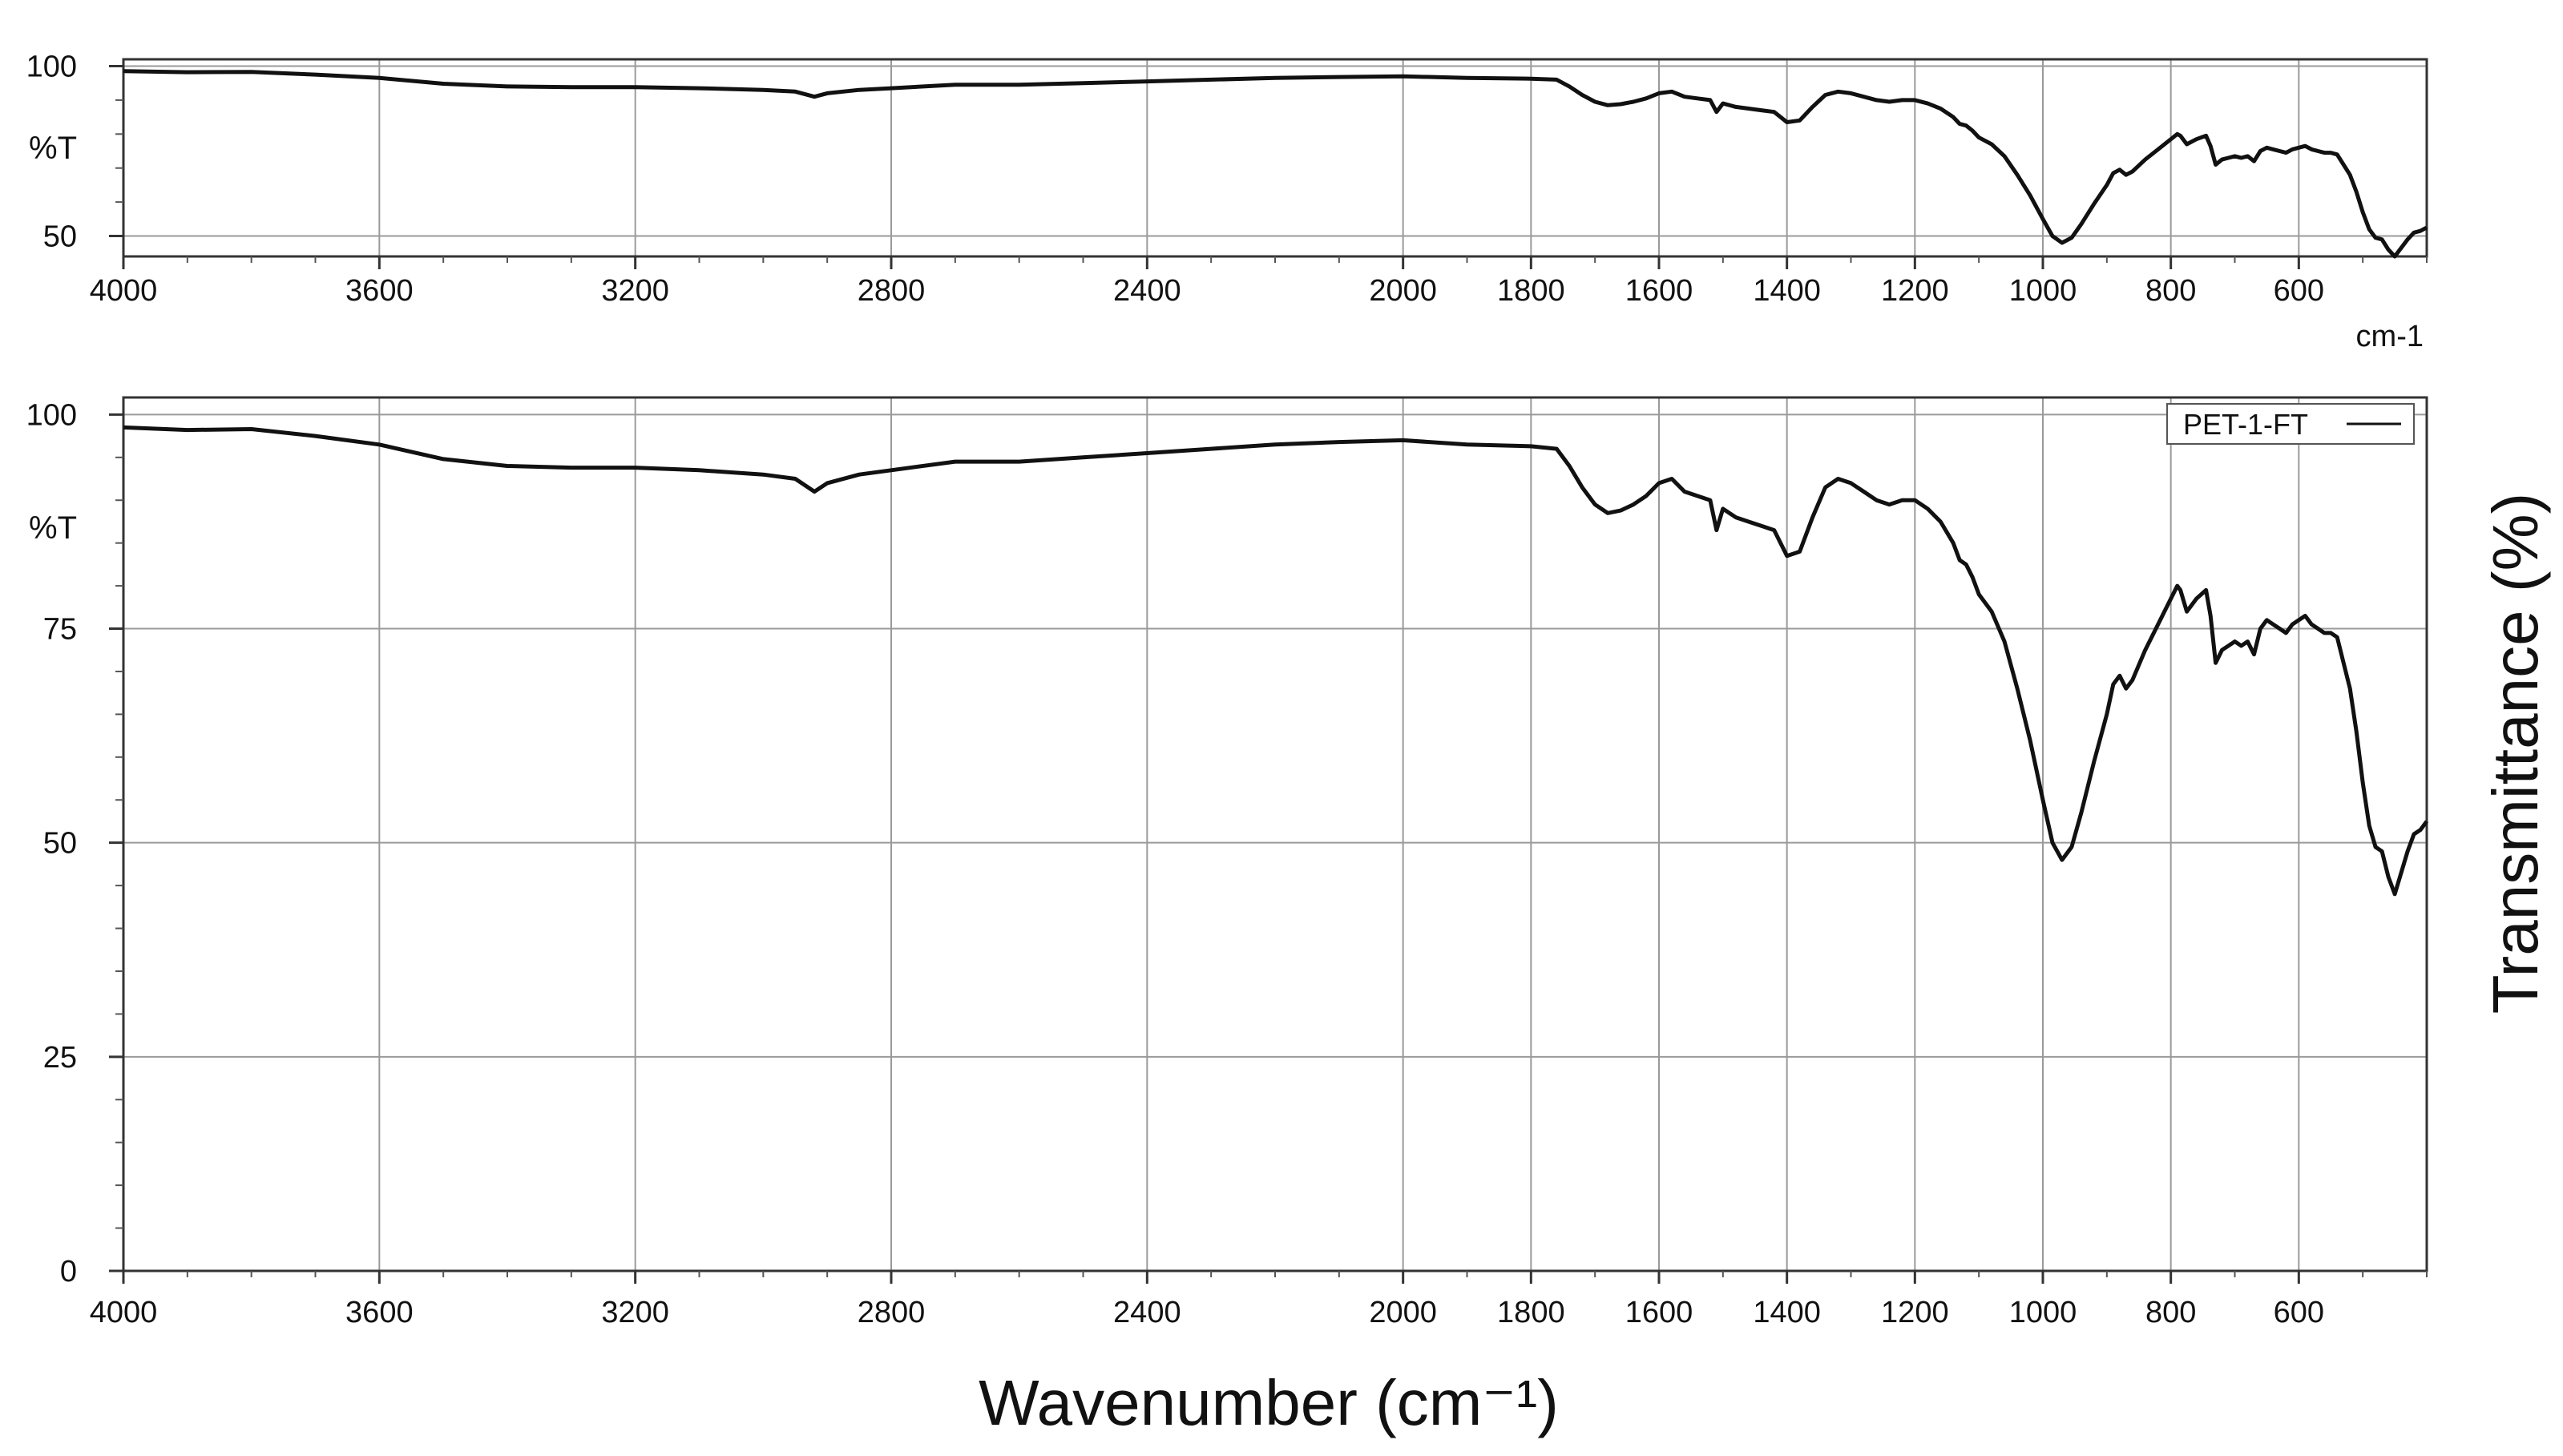 The width and height of the screenshot is (2563, 1456). I want to click on bottom-x-tick-label: 2800, so click(892, 1312).